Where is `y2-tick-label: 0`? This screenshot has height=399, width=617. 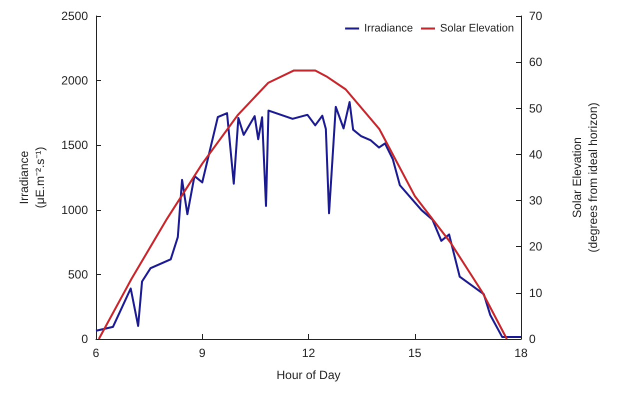 y2-tick-label: 0 is located at coordinates (532, 339).